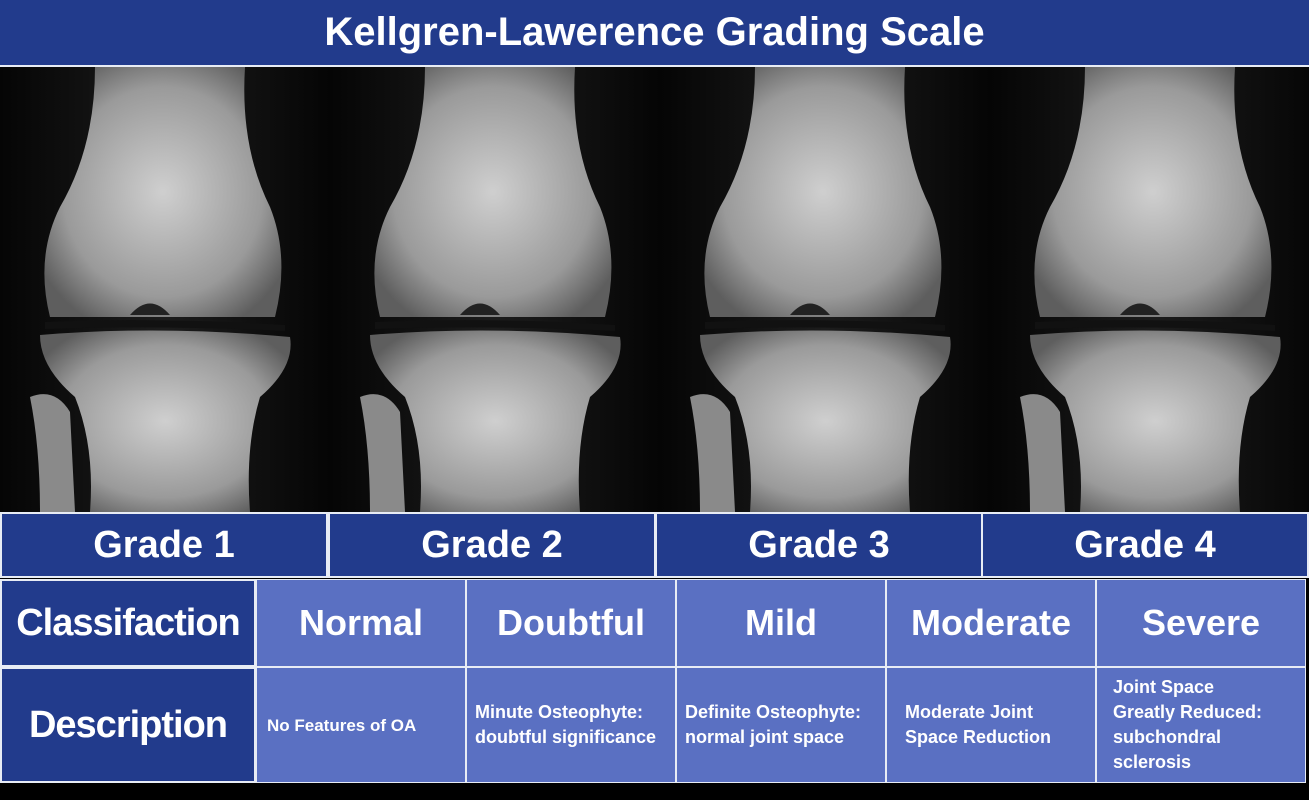 The image size is (1309, 800). Describe the element at coordinates (571, 623) in the screenshot. I see `classification-cell: Doubtful` at that location.